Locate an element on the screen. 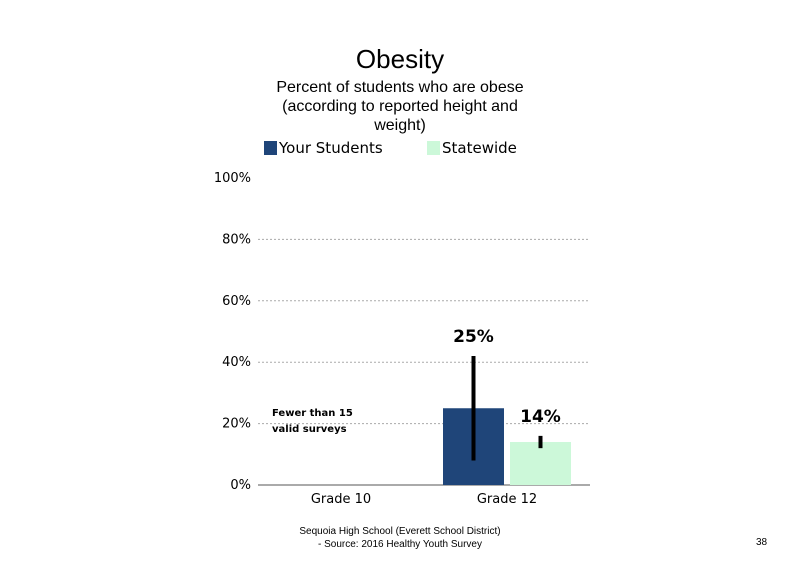 This screenshot has height=568, width=800. y-tick-label: 20% is located at coordinates (236, 424).